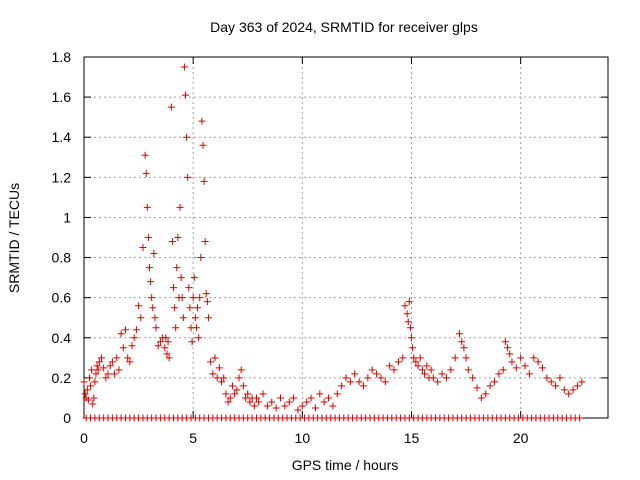  What do you see at coordinates (521, 438) in the screenshot?
I see `x-tick-label: 20` at bounding box center [521, 438].